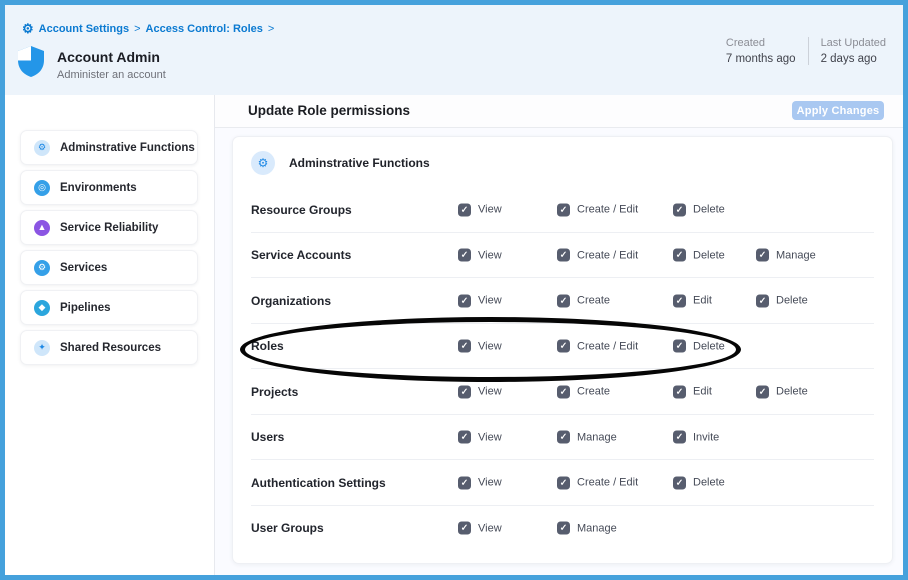  Describe the element at coordinates (214, 335) in the screenshot. I see `sidebar-main-divider` at that location.